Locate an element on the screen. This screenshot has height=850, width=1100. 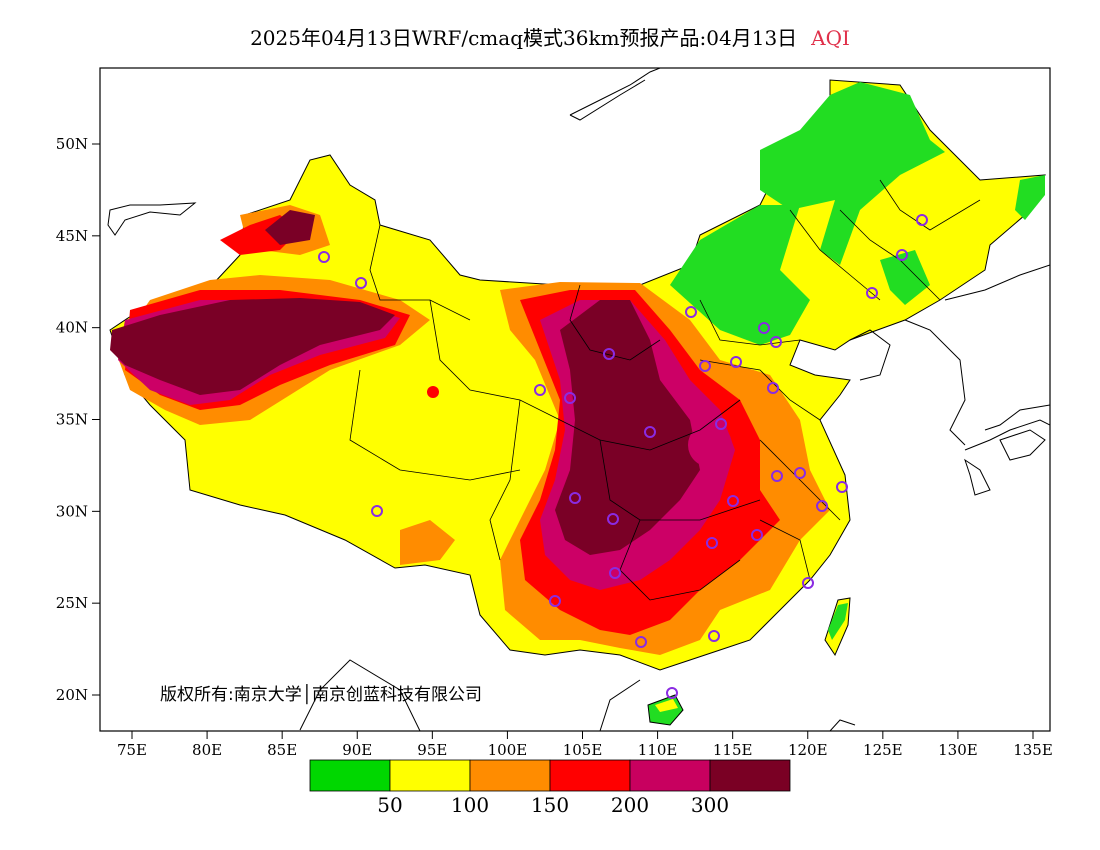
sichuan-hazardous-region is located at coordinates (627, 427).